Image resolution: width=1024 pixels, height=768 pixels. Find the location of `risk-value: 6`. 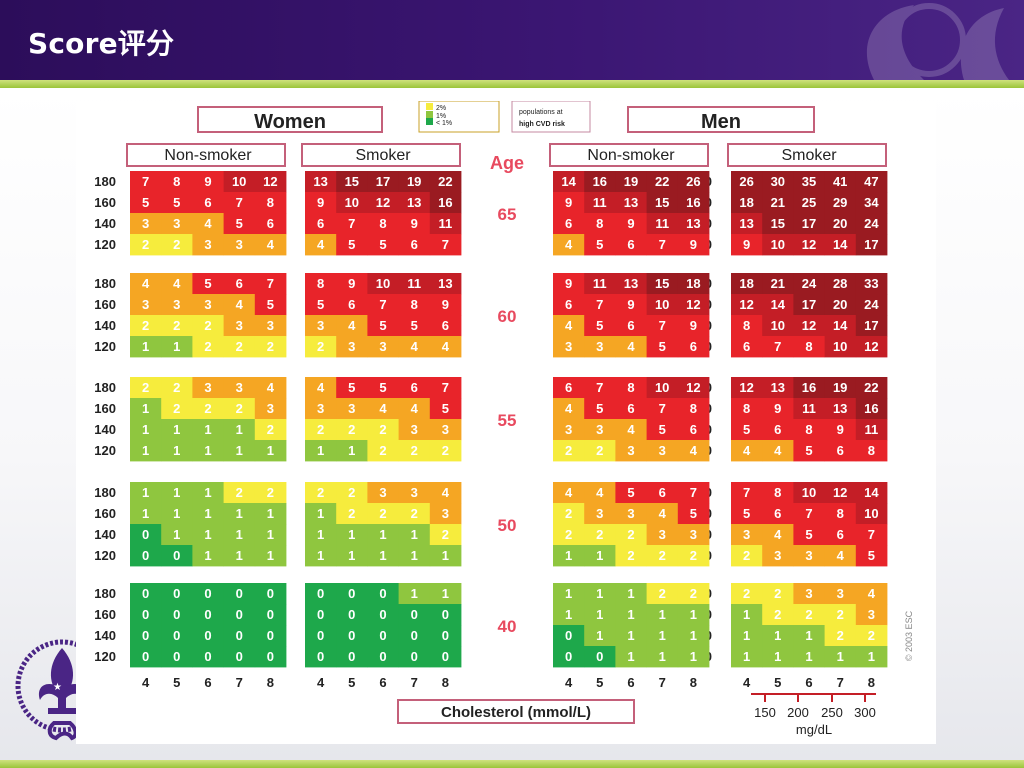

risk-value: 6 is located at coordinates (662, 492).